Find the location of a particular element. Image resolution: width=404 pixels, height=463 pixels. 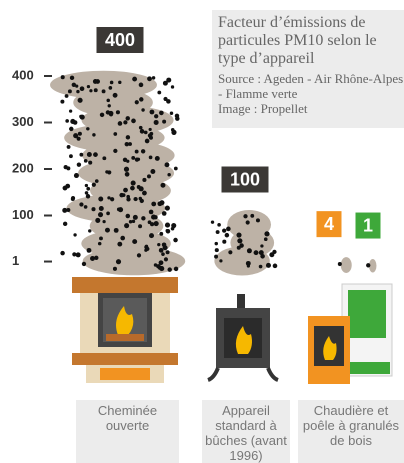

value-label: 400 is located at coordinates (120, 40).